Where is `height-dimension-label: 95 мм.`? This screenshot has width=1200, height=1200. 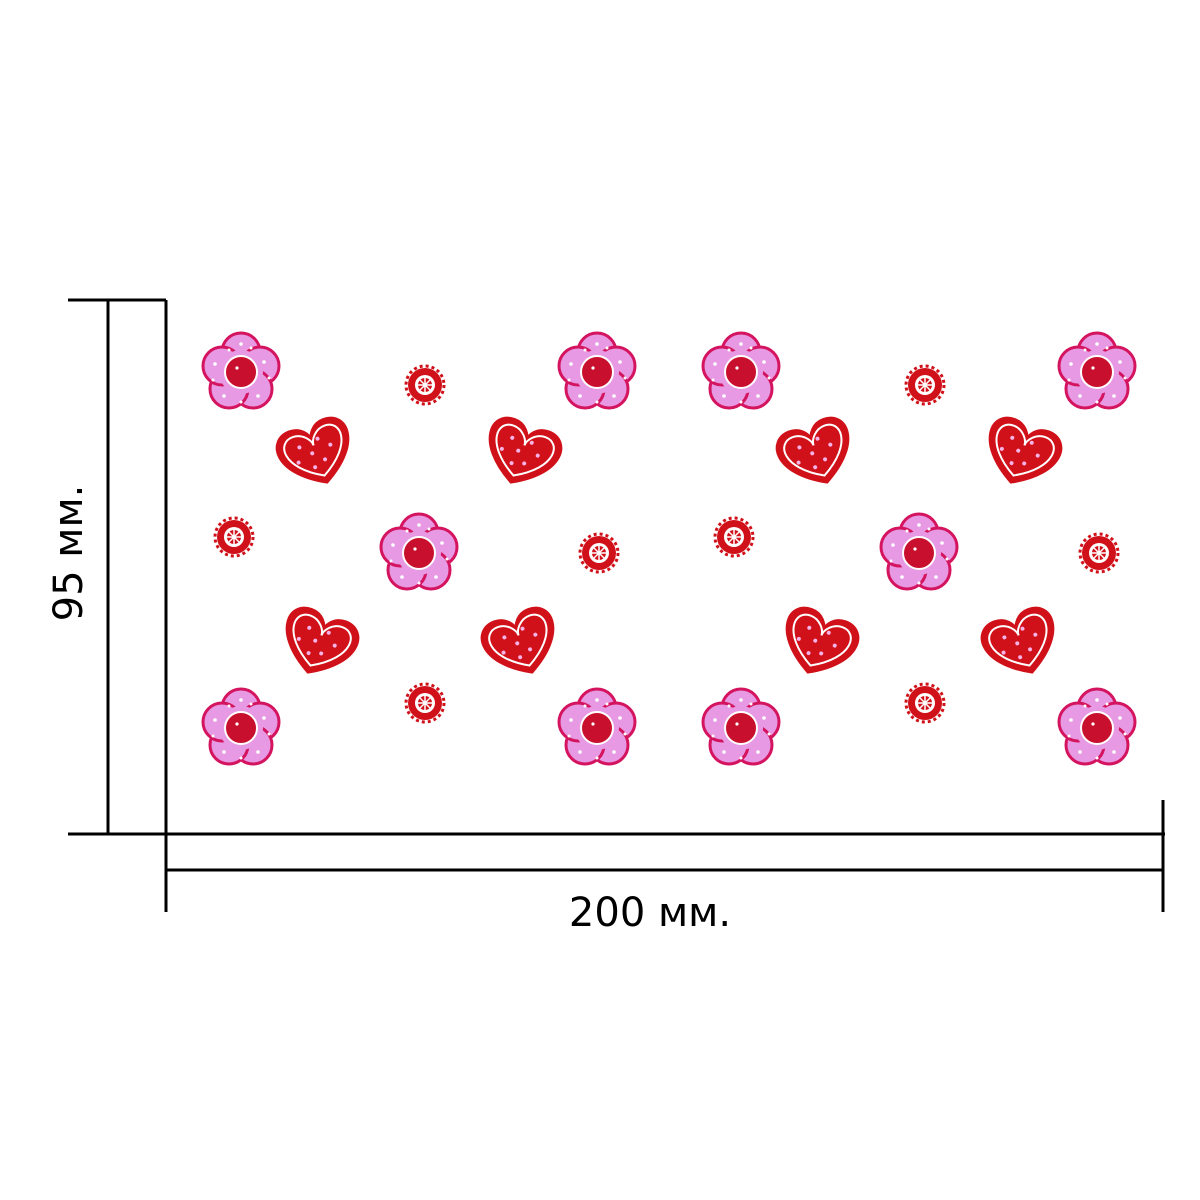
height-dimension-label: 95 мм. is located at coordinates (69, 553).